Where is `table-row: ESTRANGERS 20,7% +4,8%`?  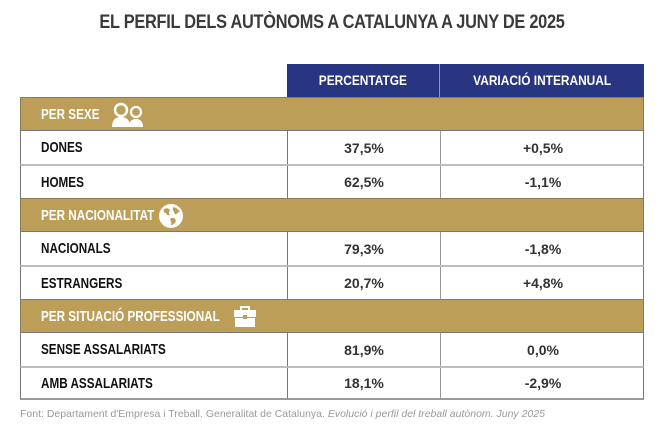 table-row: ESTRANGERS 20,7% +4,8% is located at coordinates (332, 282).